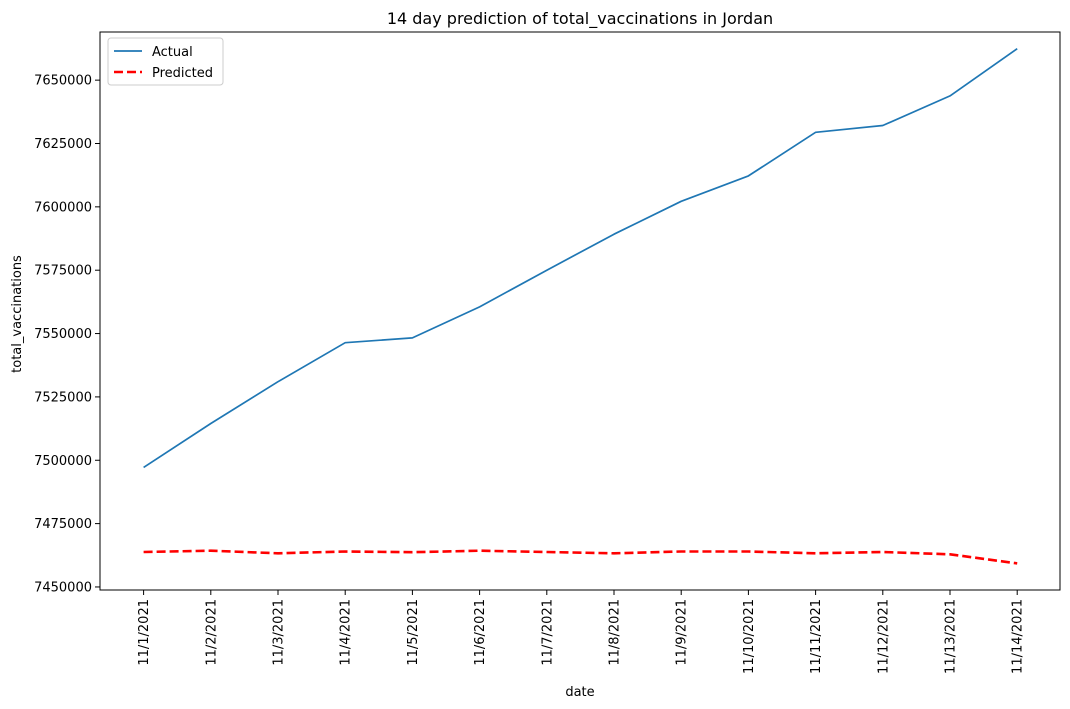  What do you see at coordinates (63, 144) in the screenshot?
I see `y-tick-label: 7625000` at bounding box center [63, 144].